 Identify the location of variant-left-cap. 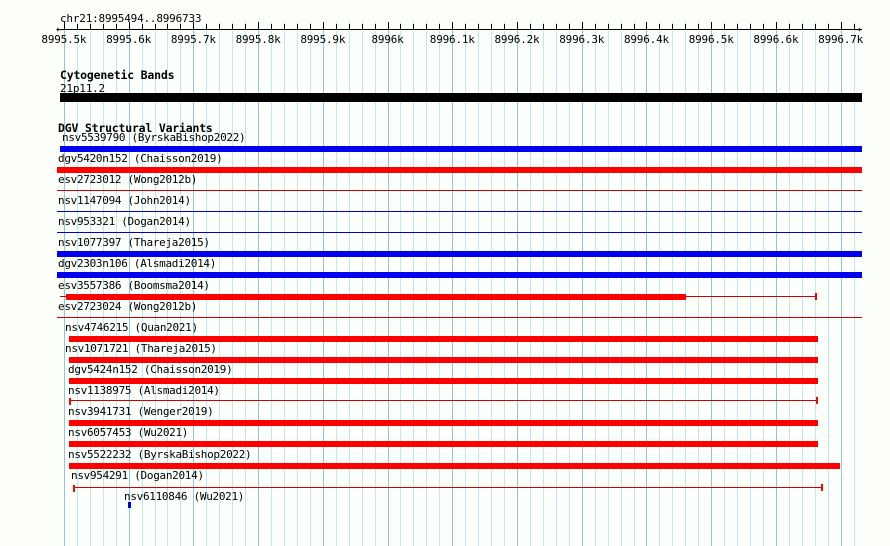
(74, 488).